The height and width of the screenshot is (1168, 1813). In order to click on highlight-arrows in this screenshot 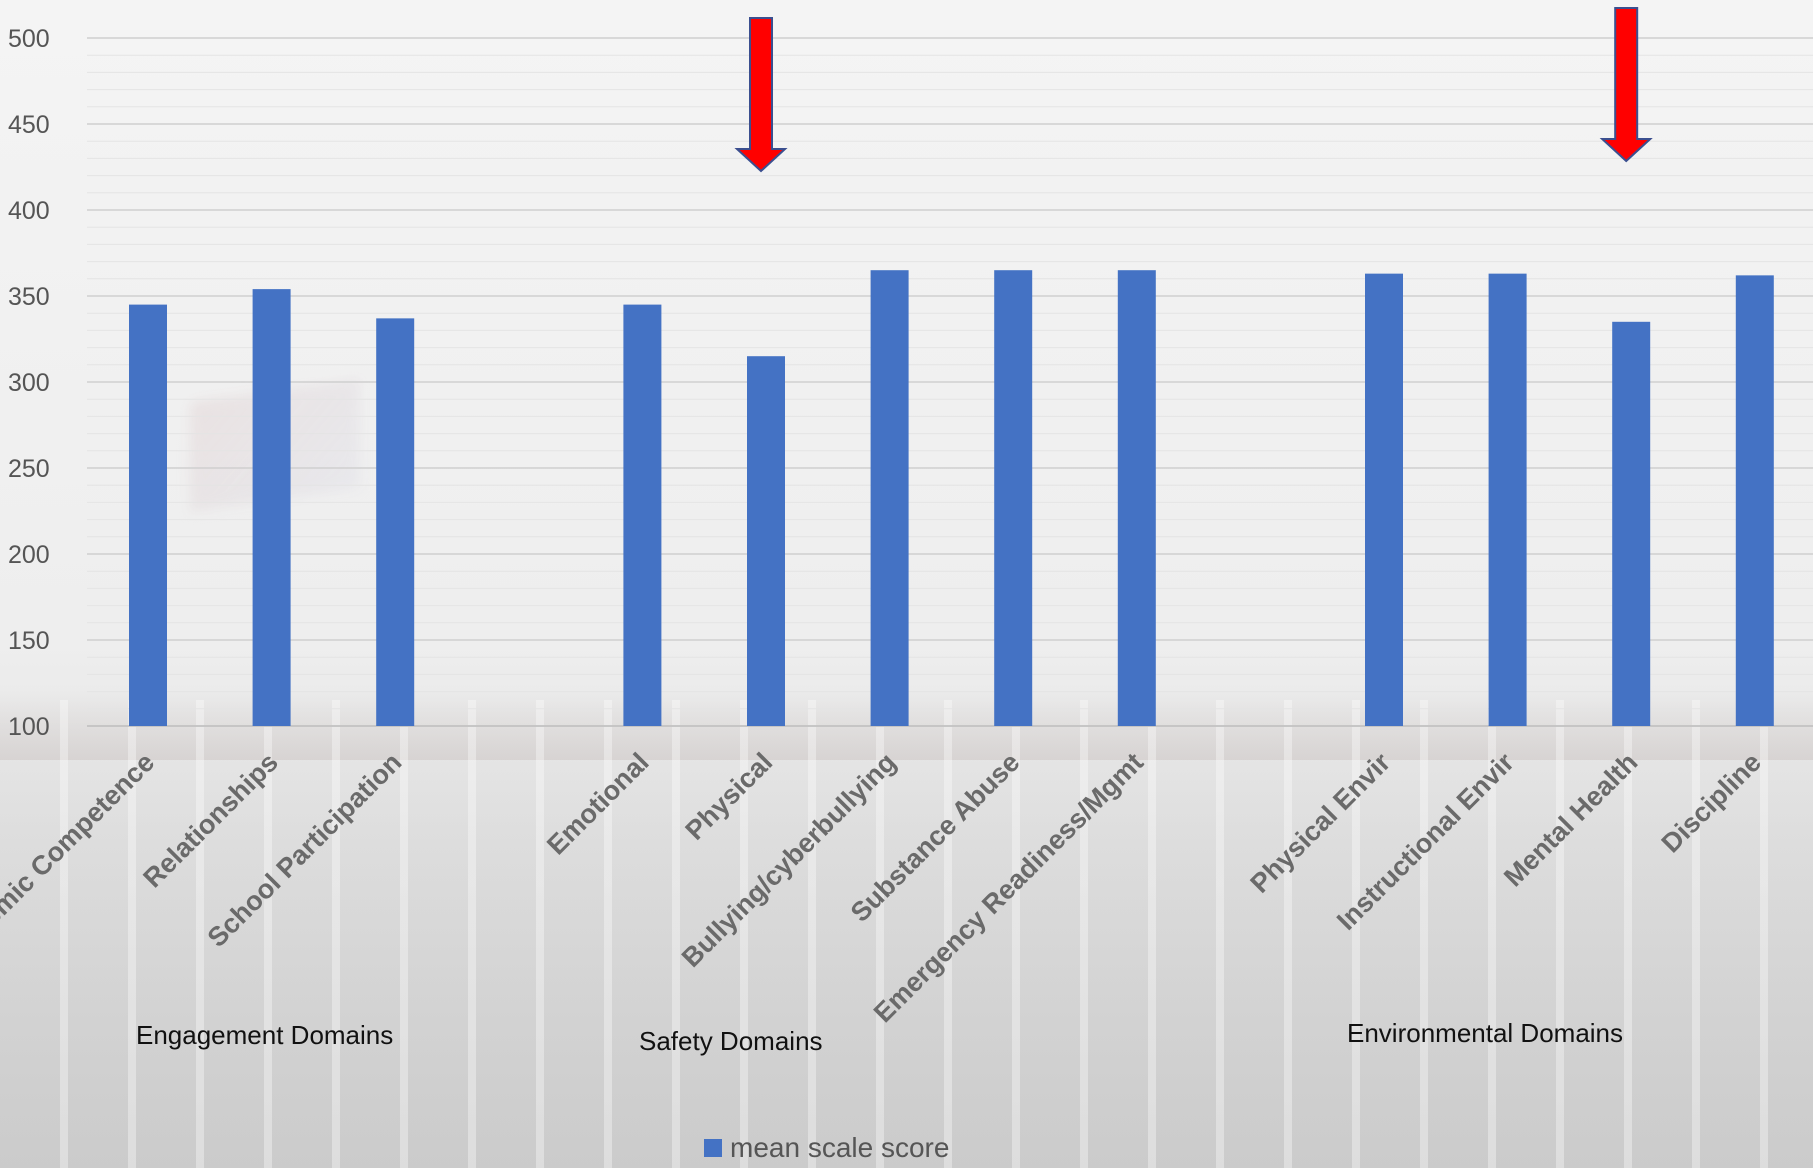, I will do `click(1193, 90)`.